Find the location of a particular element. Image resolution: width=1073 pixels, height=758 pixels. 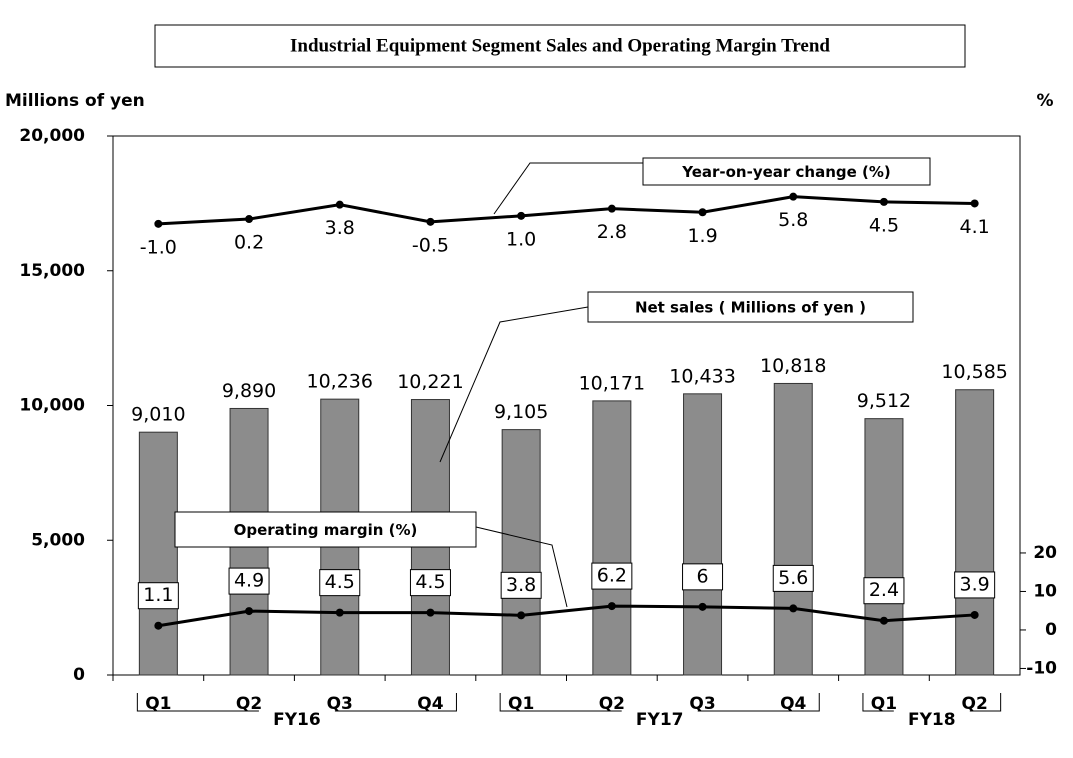

y-tick-label: 15,000 is located at coordinates (52, 271).